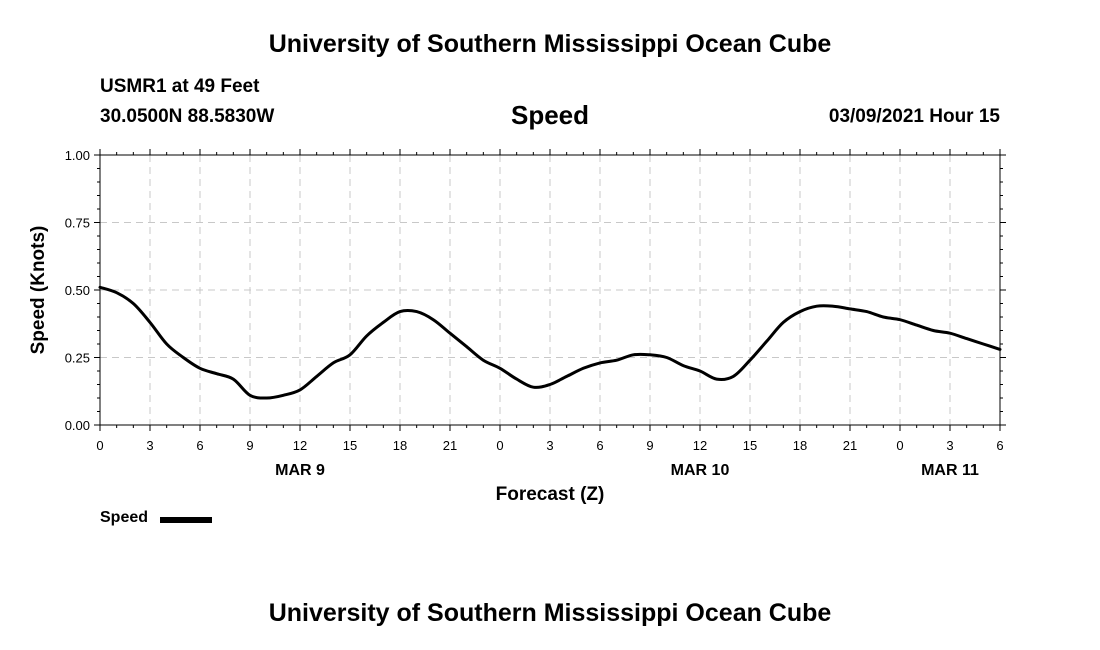 Image resolution: width=1100 pixels, height=650 pixels. Describe the element at coordinates (187, 116) in the screenshot. I see `coordinates-label: 30.0500N 88.5830W` at that location.